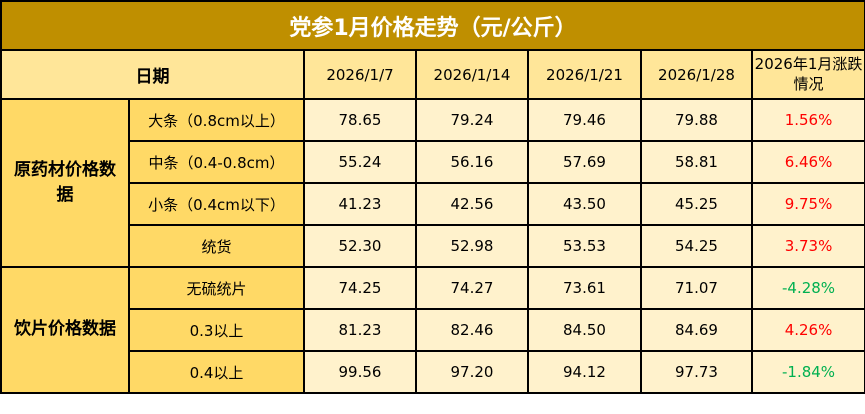 The height and width of the screenshot is (414, 865). Describe the element at coordinates (696, 74) in the screenshot. I see `date-column-header: 2026/1/28` at that location.